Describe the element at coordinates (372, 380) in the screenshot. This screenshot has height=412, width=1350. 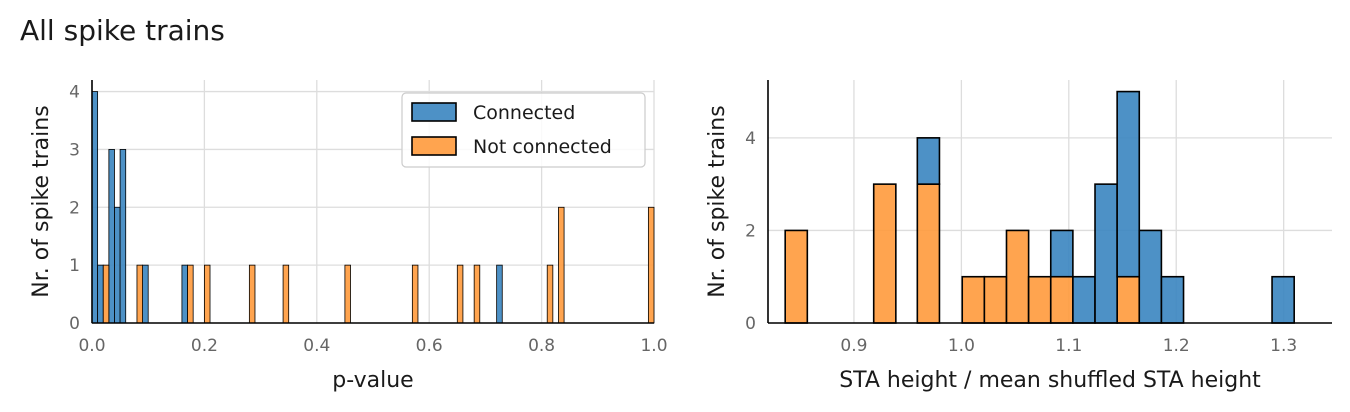
I see `x-axis-label: p-value` at that location.